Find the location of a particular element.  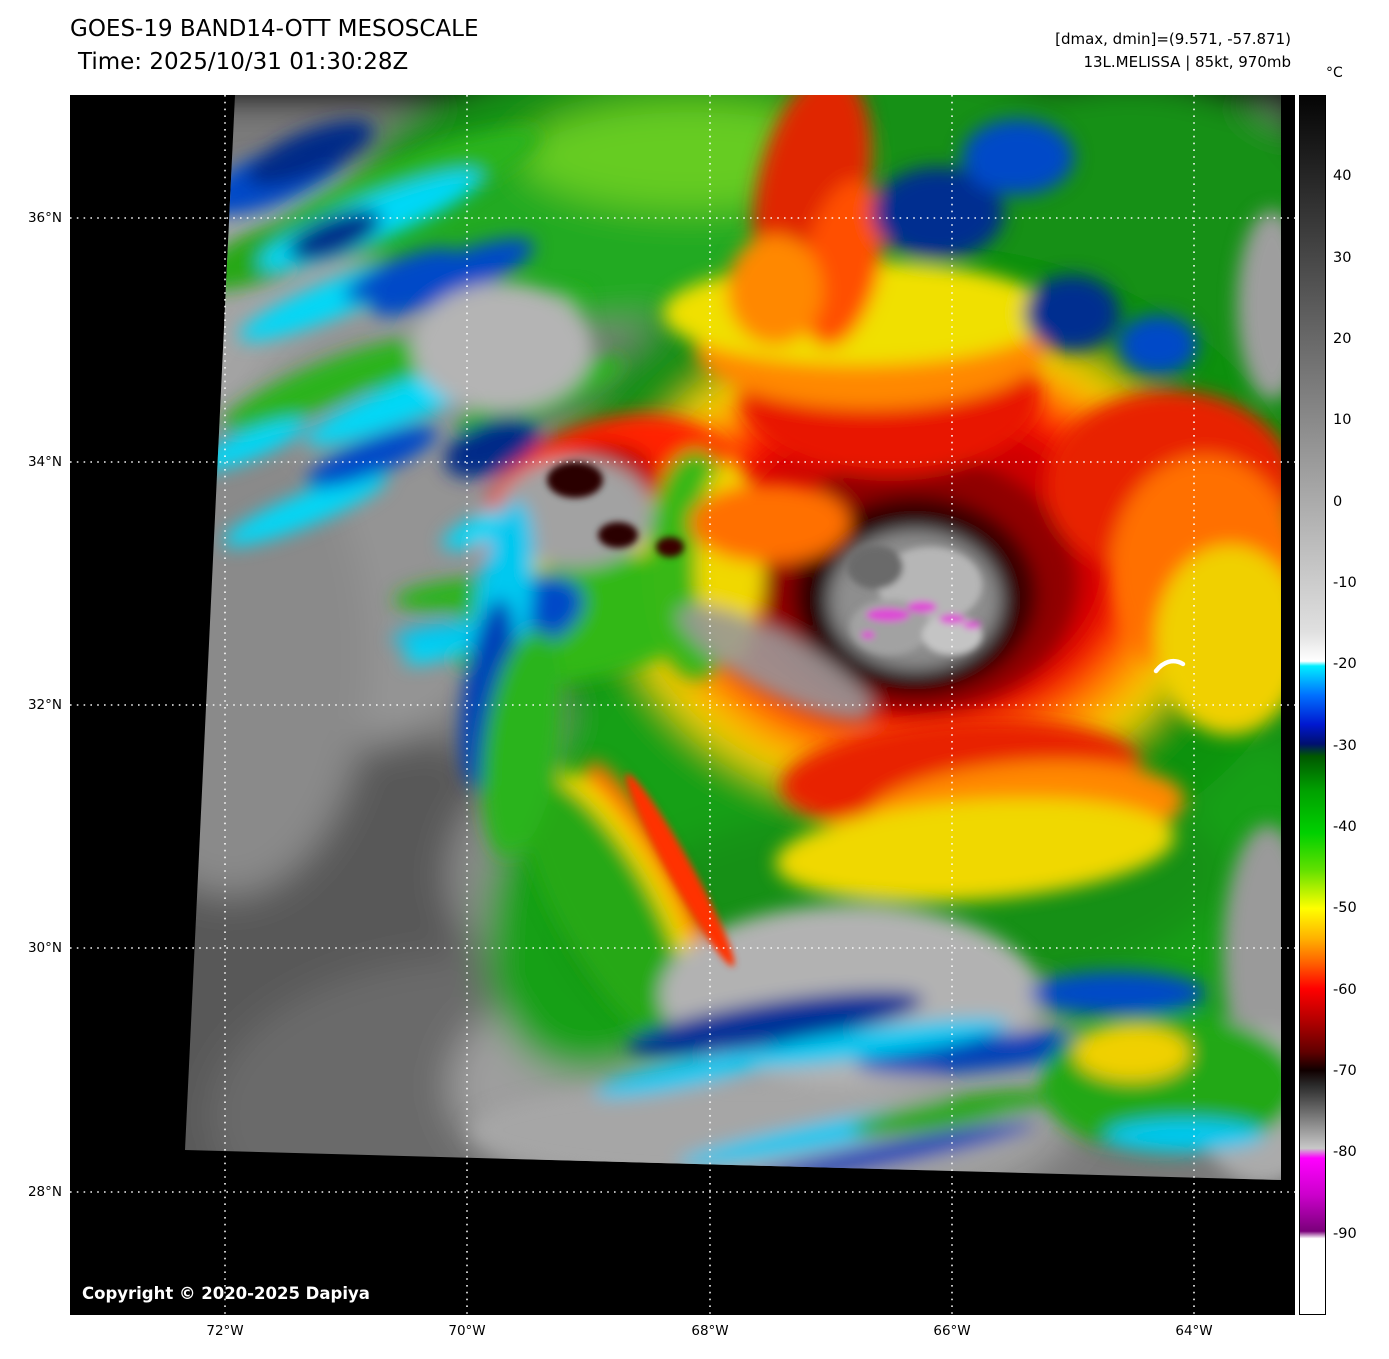

colorbar-tick-label: -50 is located at coordinates (1345, 908).